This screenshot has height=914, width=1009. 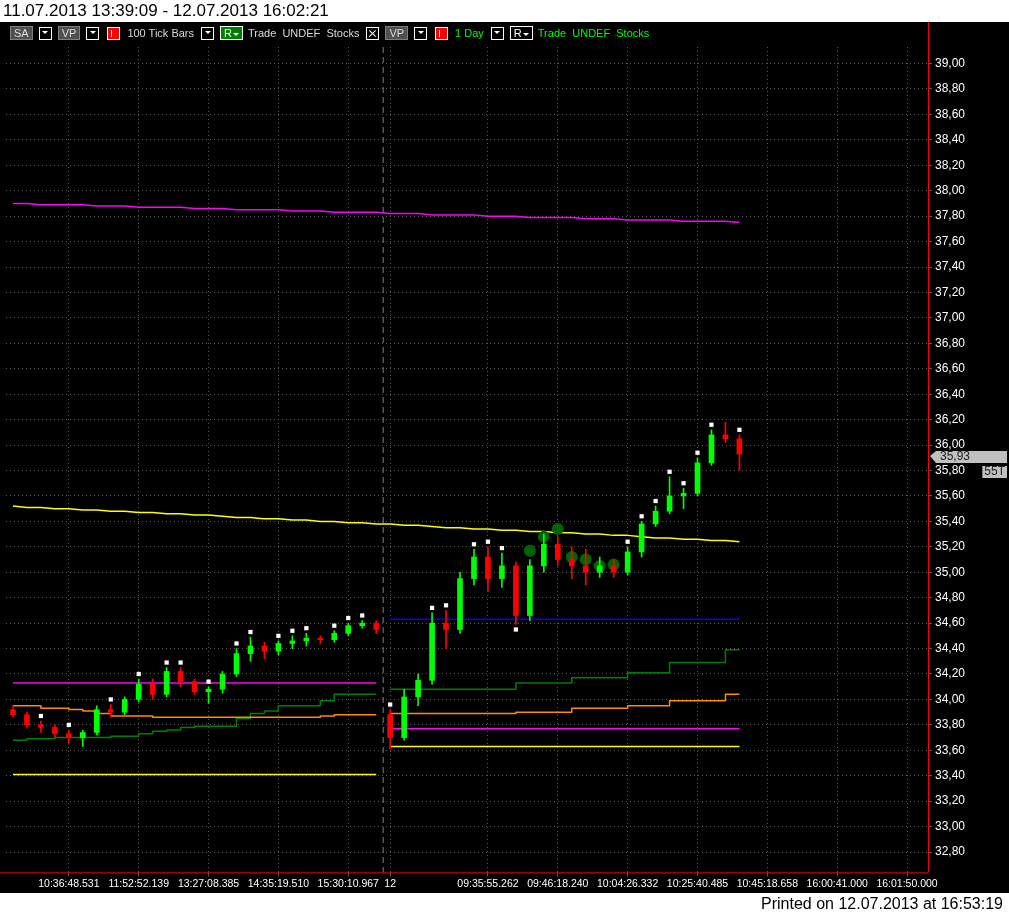 What do you see at coordinates (161, 33) in the screenshot?
I see `text: 100 Tick Bars` at bounding box center [161, 33].